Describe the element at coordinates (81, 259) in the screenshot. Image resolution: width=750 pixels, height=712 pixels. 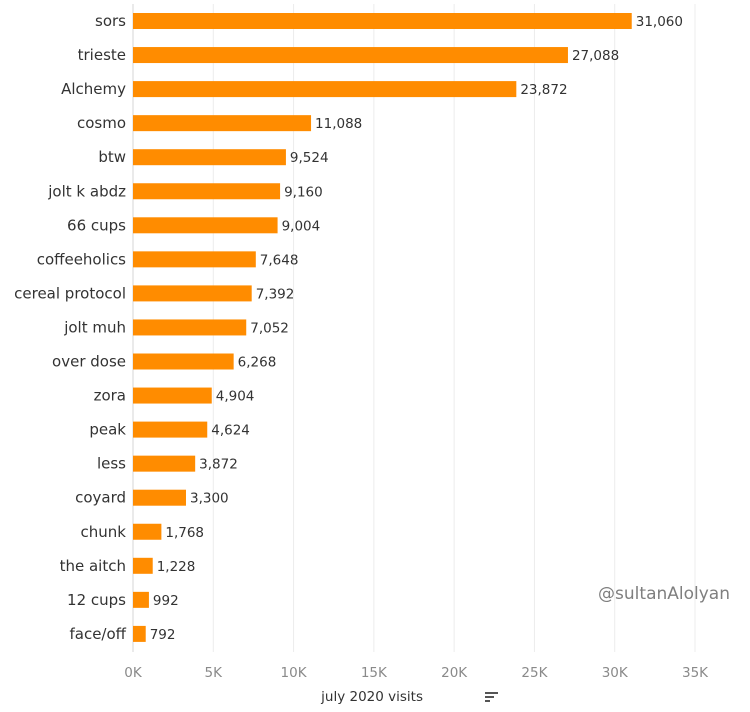
I see `category-label: coffeeholics` at that location.